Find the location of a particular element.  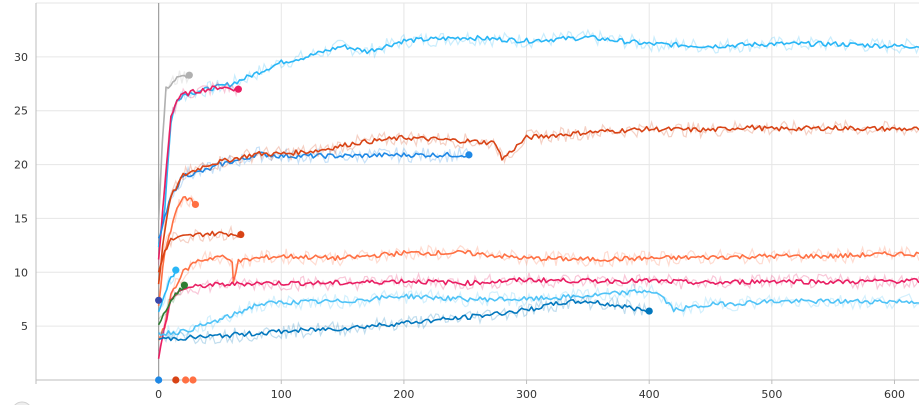

x-tick-label: 200 is located at coordinates (403, 394).